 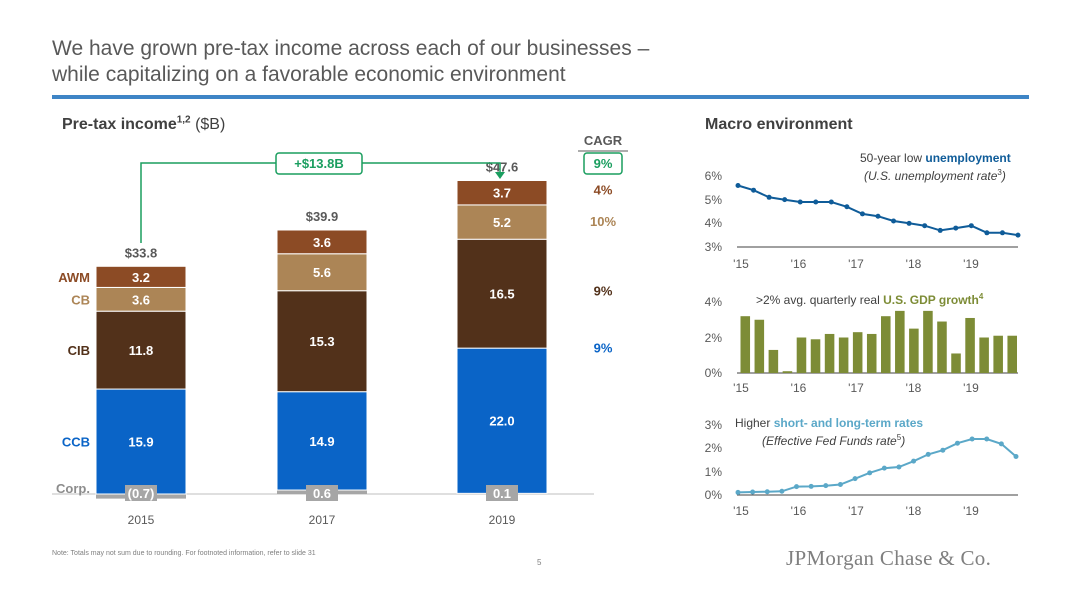 I want to click on cagr-cib: 9%, so click(x=603, y=291).